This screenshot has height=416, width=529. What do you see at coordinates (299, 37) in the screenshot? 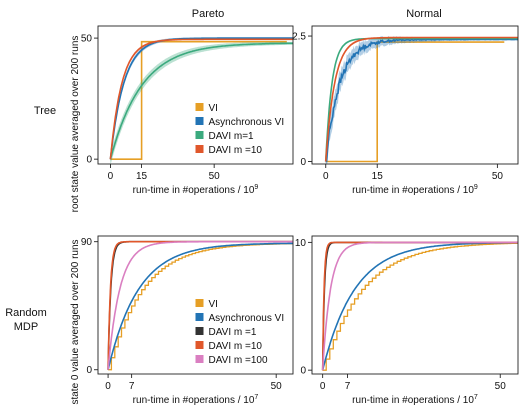
I see `y-tick-label: 2.5` at bounding box center [299, 37].